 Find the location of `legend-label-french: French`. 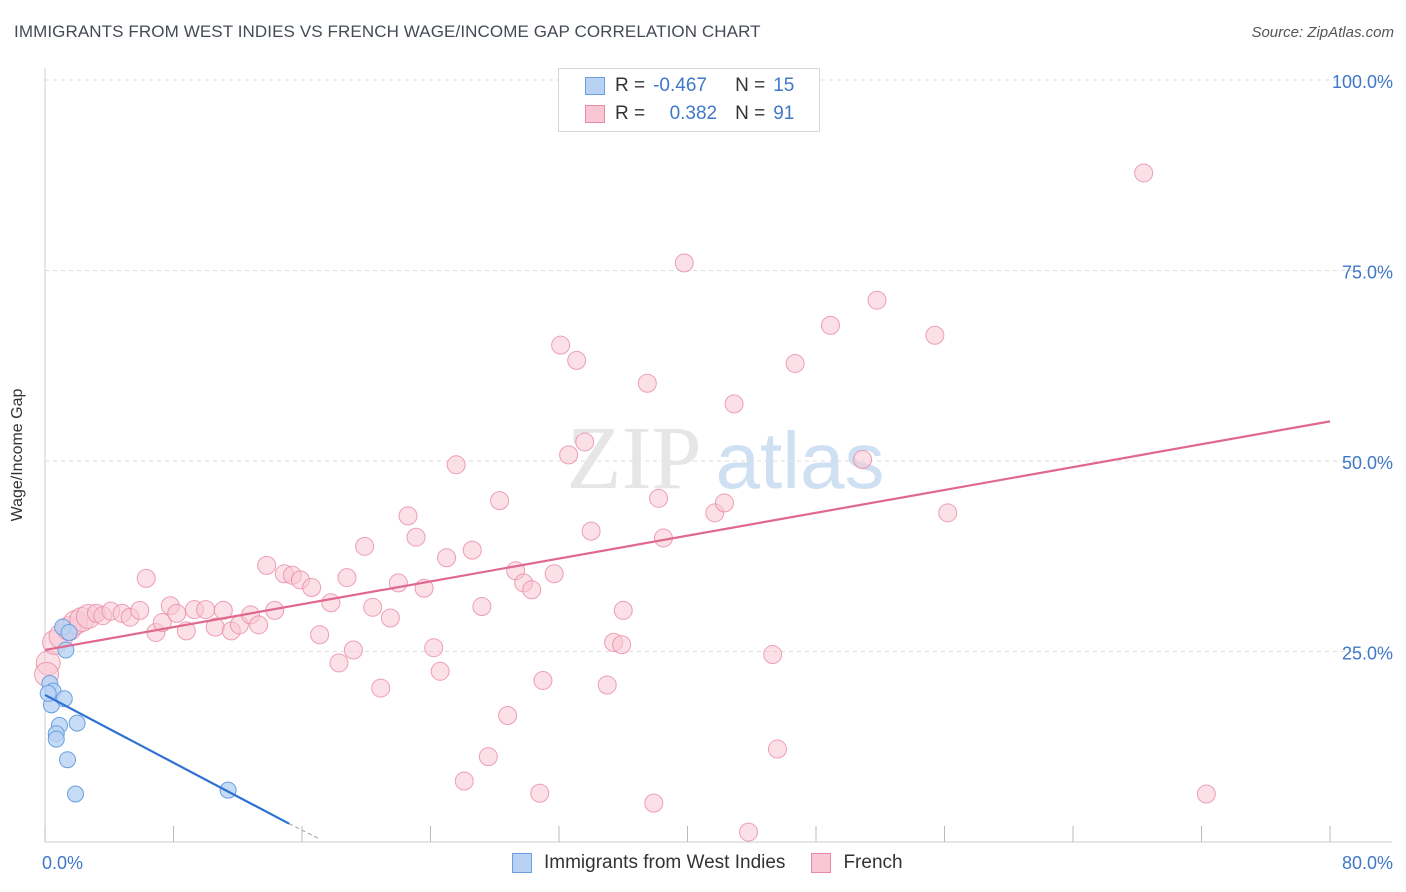

legend-label-french: French is located at coordinates (873, 862).